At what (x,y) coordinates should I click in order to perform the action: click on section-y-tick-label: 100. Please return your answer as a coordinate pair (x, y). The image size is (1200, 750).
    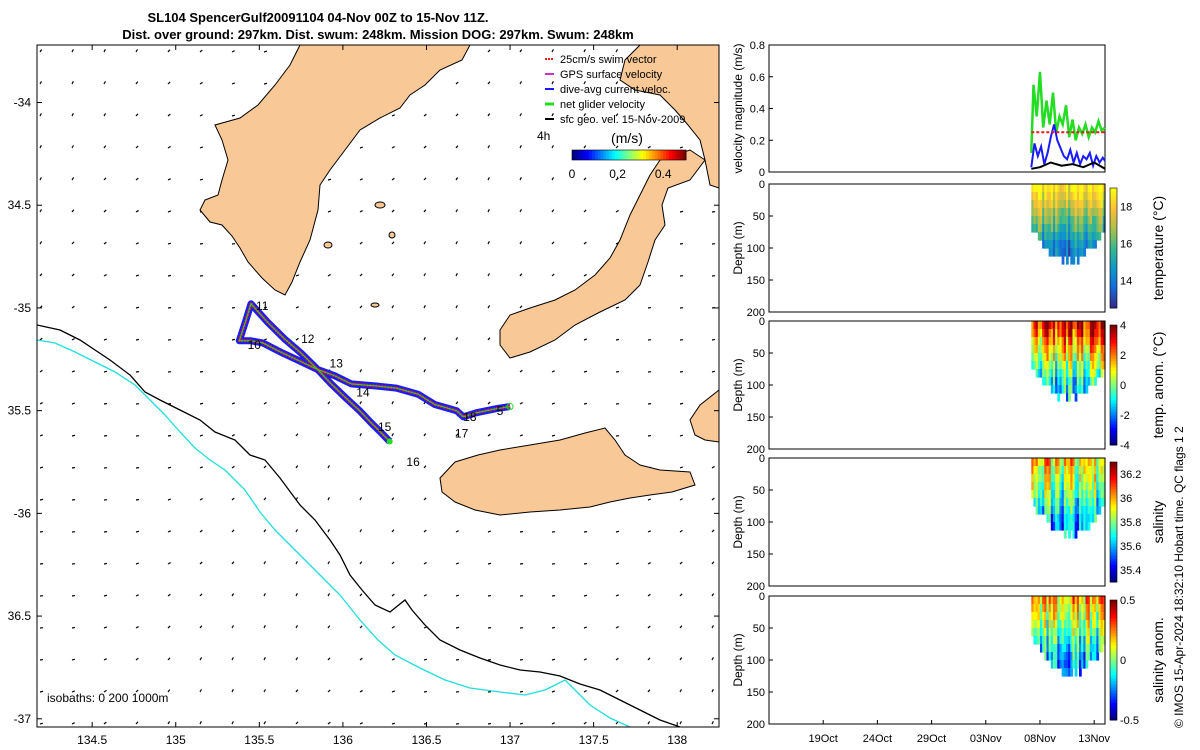
    Looking at the image, I should click on (756, 523).